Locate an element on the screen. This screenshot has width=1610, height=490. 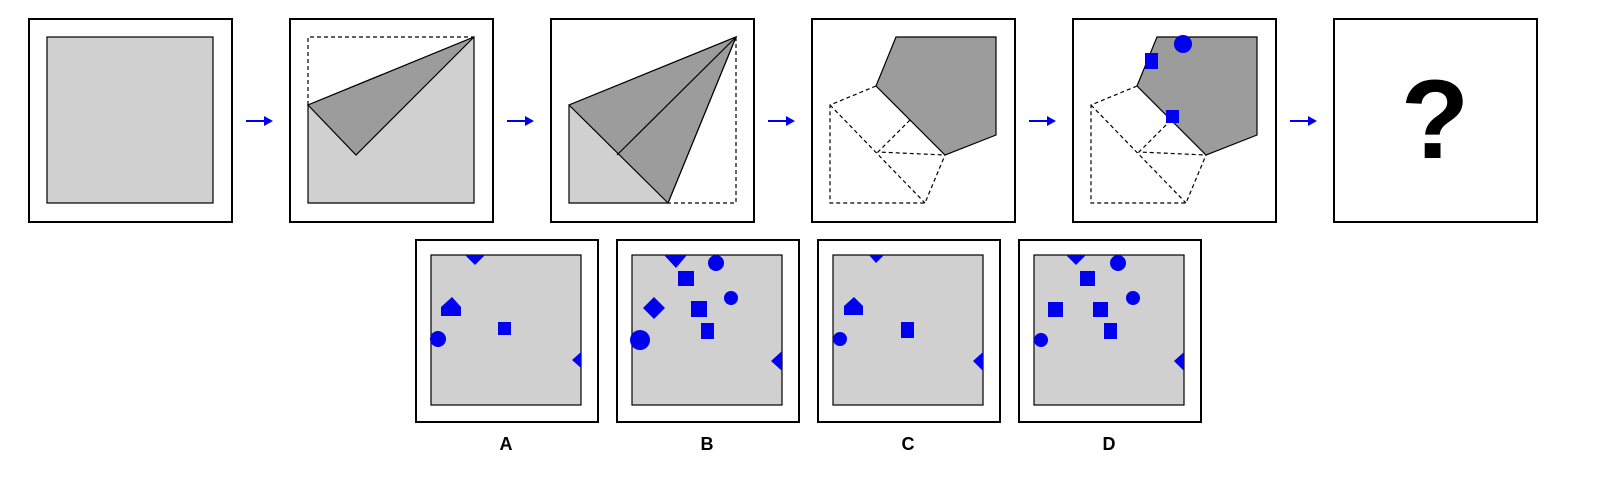
step-2-panel is located at coordinates (391, 120).